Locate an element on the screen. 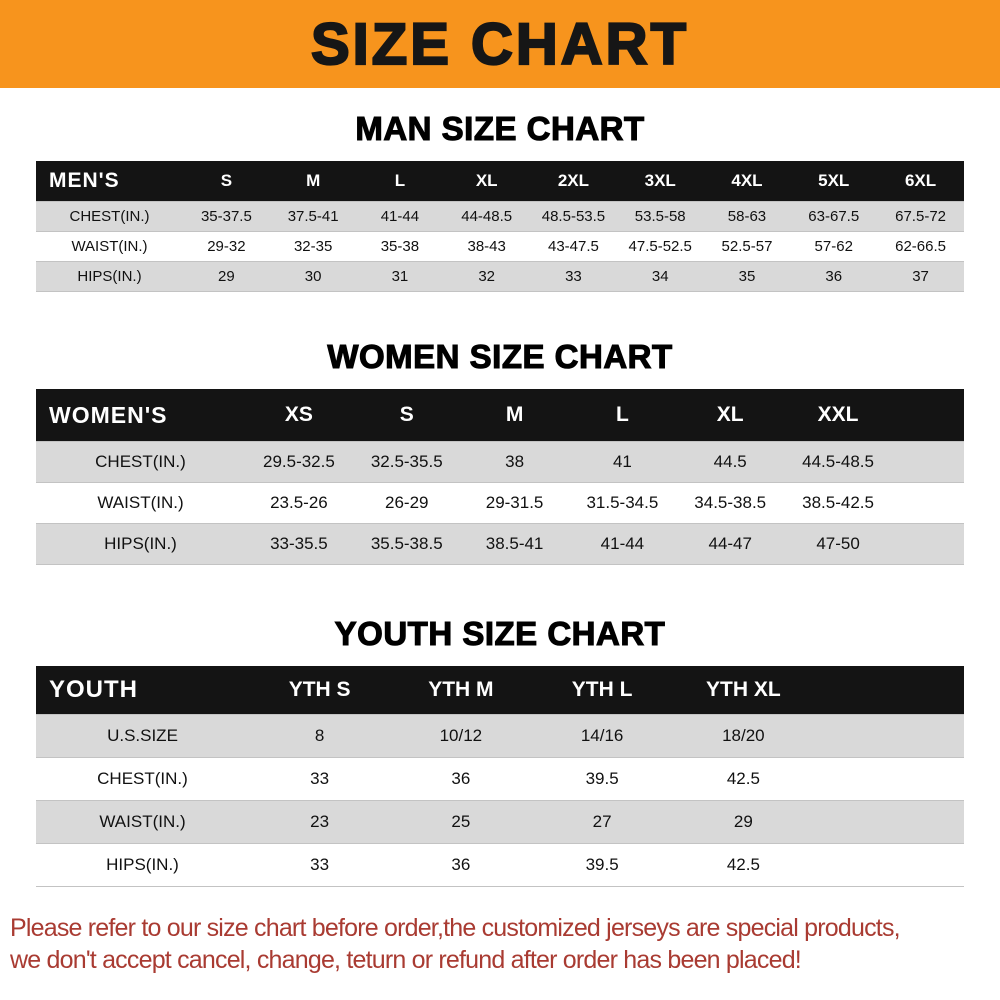  column-header: XXL is located at coordinates (838, 414).